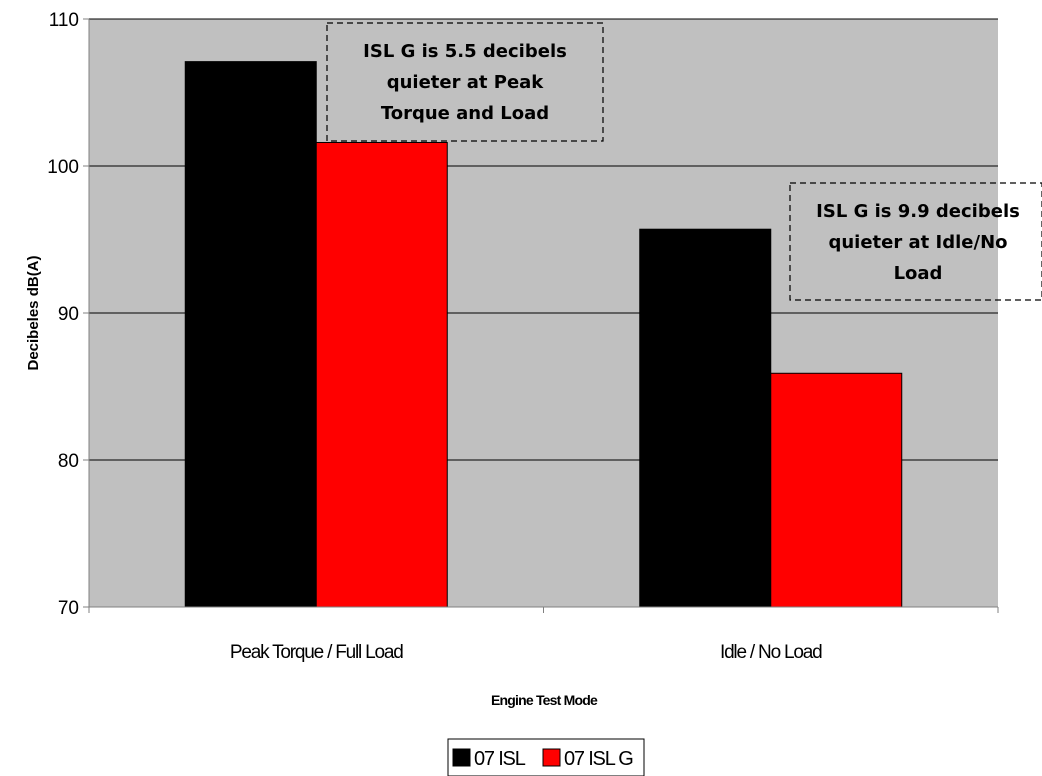 Image resolution: width=1042 pixels, height=776 pixels. Describe the element at coordinates (543, 635) in the screenshot. I see `x-axis-ticks: Peak Torque / Full Load Idle / No Load` at that location.